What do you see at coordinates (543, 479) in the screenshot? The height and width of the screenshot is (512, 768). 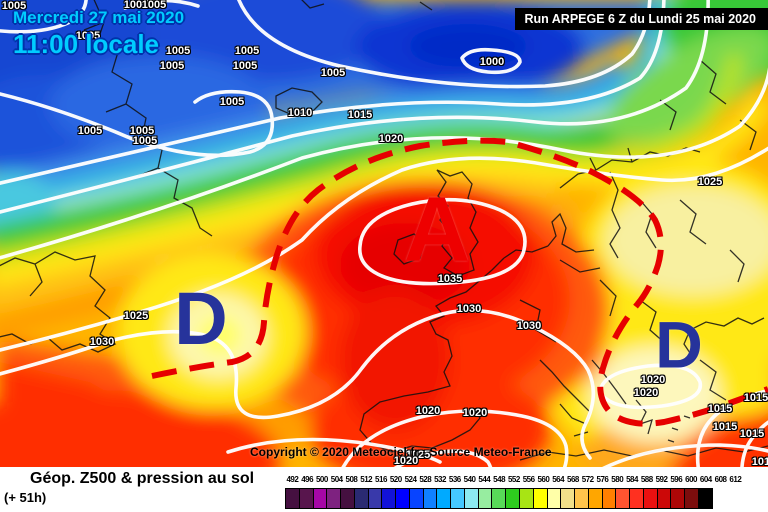 I see `legend-value: 560` at bounding box center [543, 479].